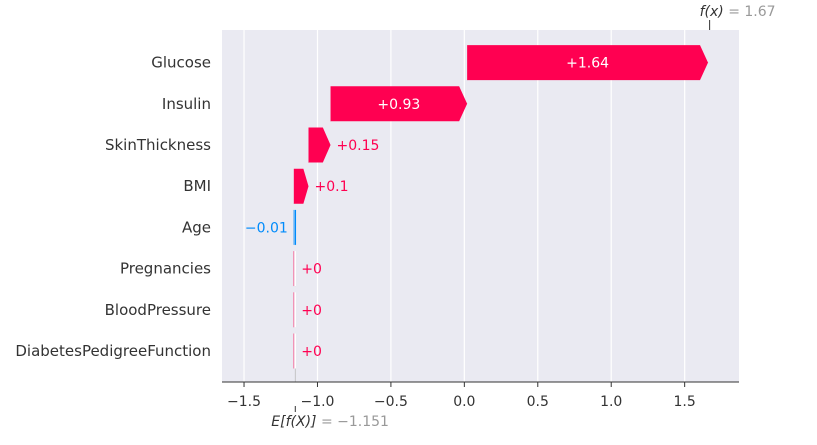  What do you see at coordinates (301, 186) in the screenshot?
I see `bar-bmi` at bounding box center [301, 186].